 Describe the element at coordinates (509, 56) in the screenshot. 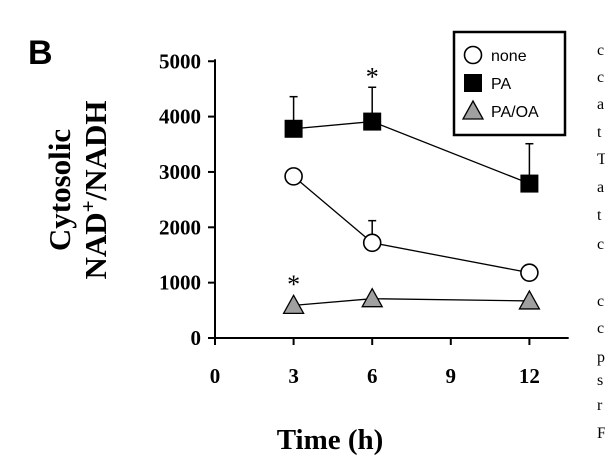

I see `legend-label: none` at that location.